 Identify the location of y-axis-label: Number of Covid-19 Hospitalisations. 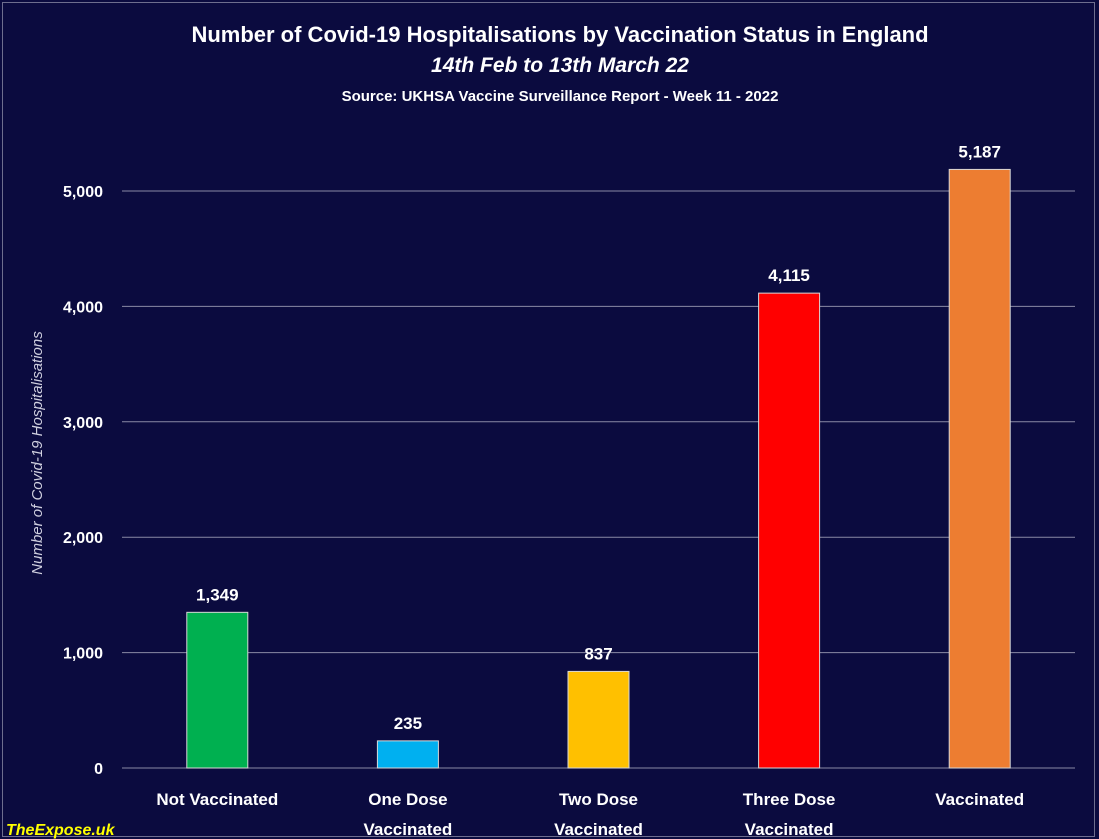
(37, 453).